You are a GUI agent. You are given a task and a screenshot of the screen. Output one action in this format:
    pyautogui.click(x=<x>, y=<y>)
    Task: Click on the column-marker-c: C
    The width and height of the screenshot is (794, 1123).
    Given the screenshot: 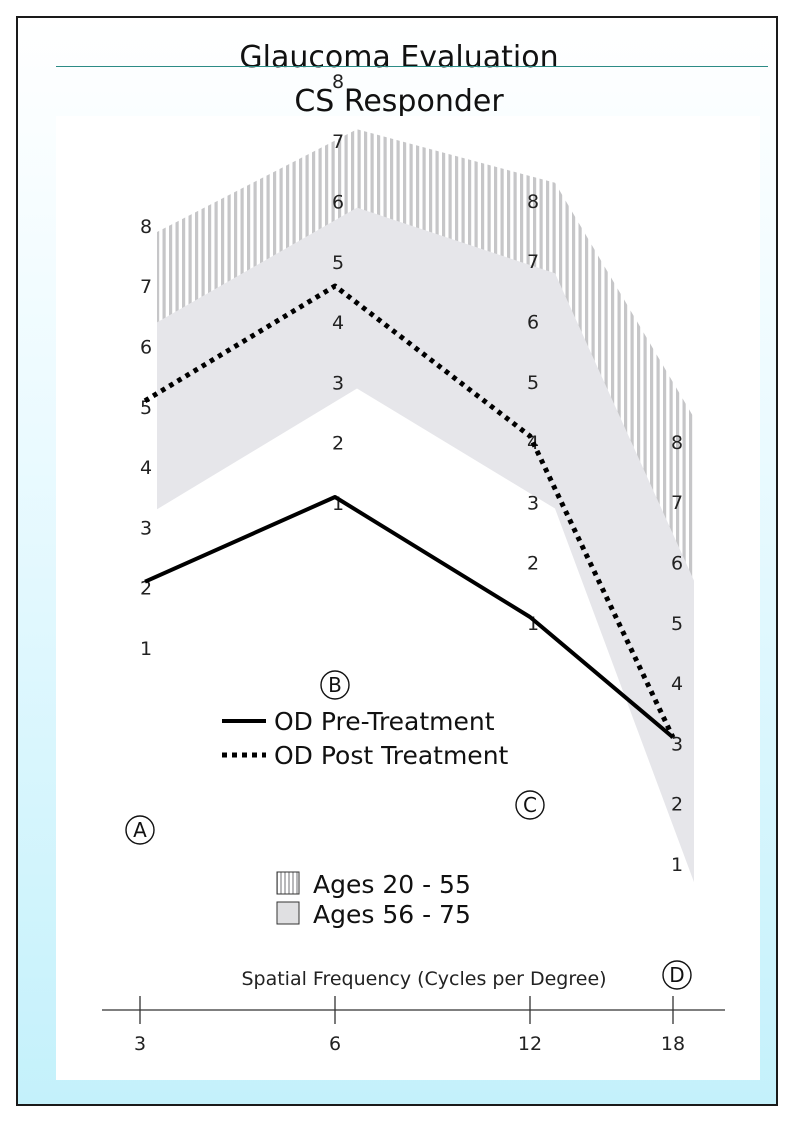 What is the action you would take?
    pyautogui.click(x=530, y=805)
    